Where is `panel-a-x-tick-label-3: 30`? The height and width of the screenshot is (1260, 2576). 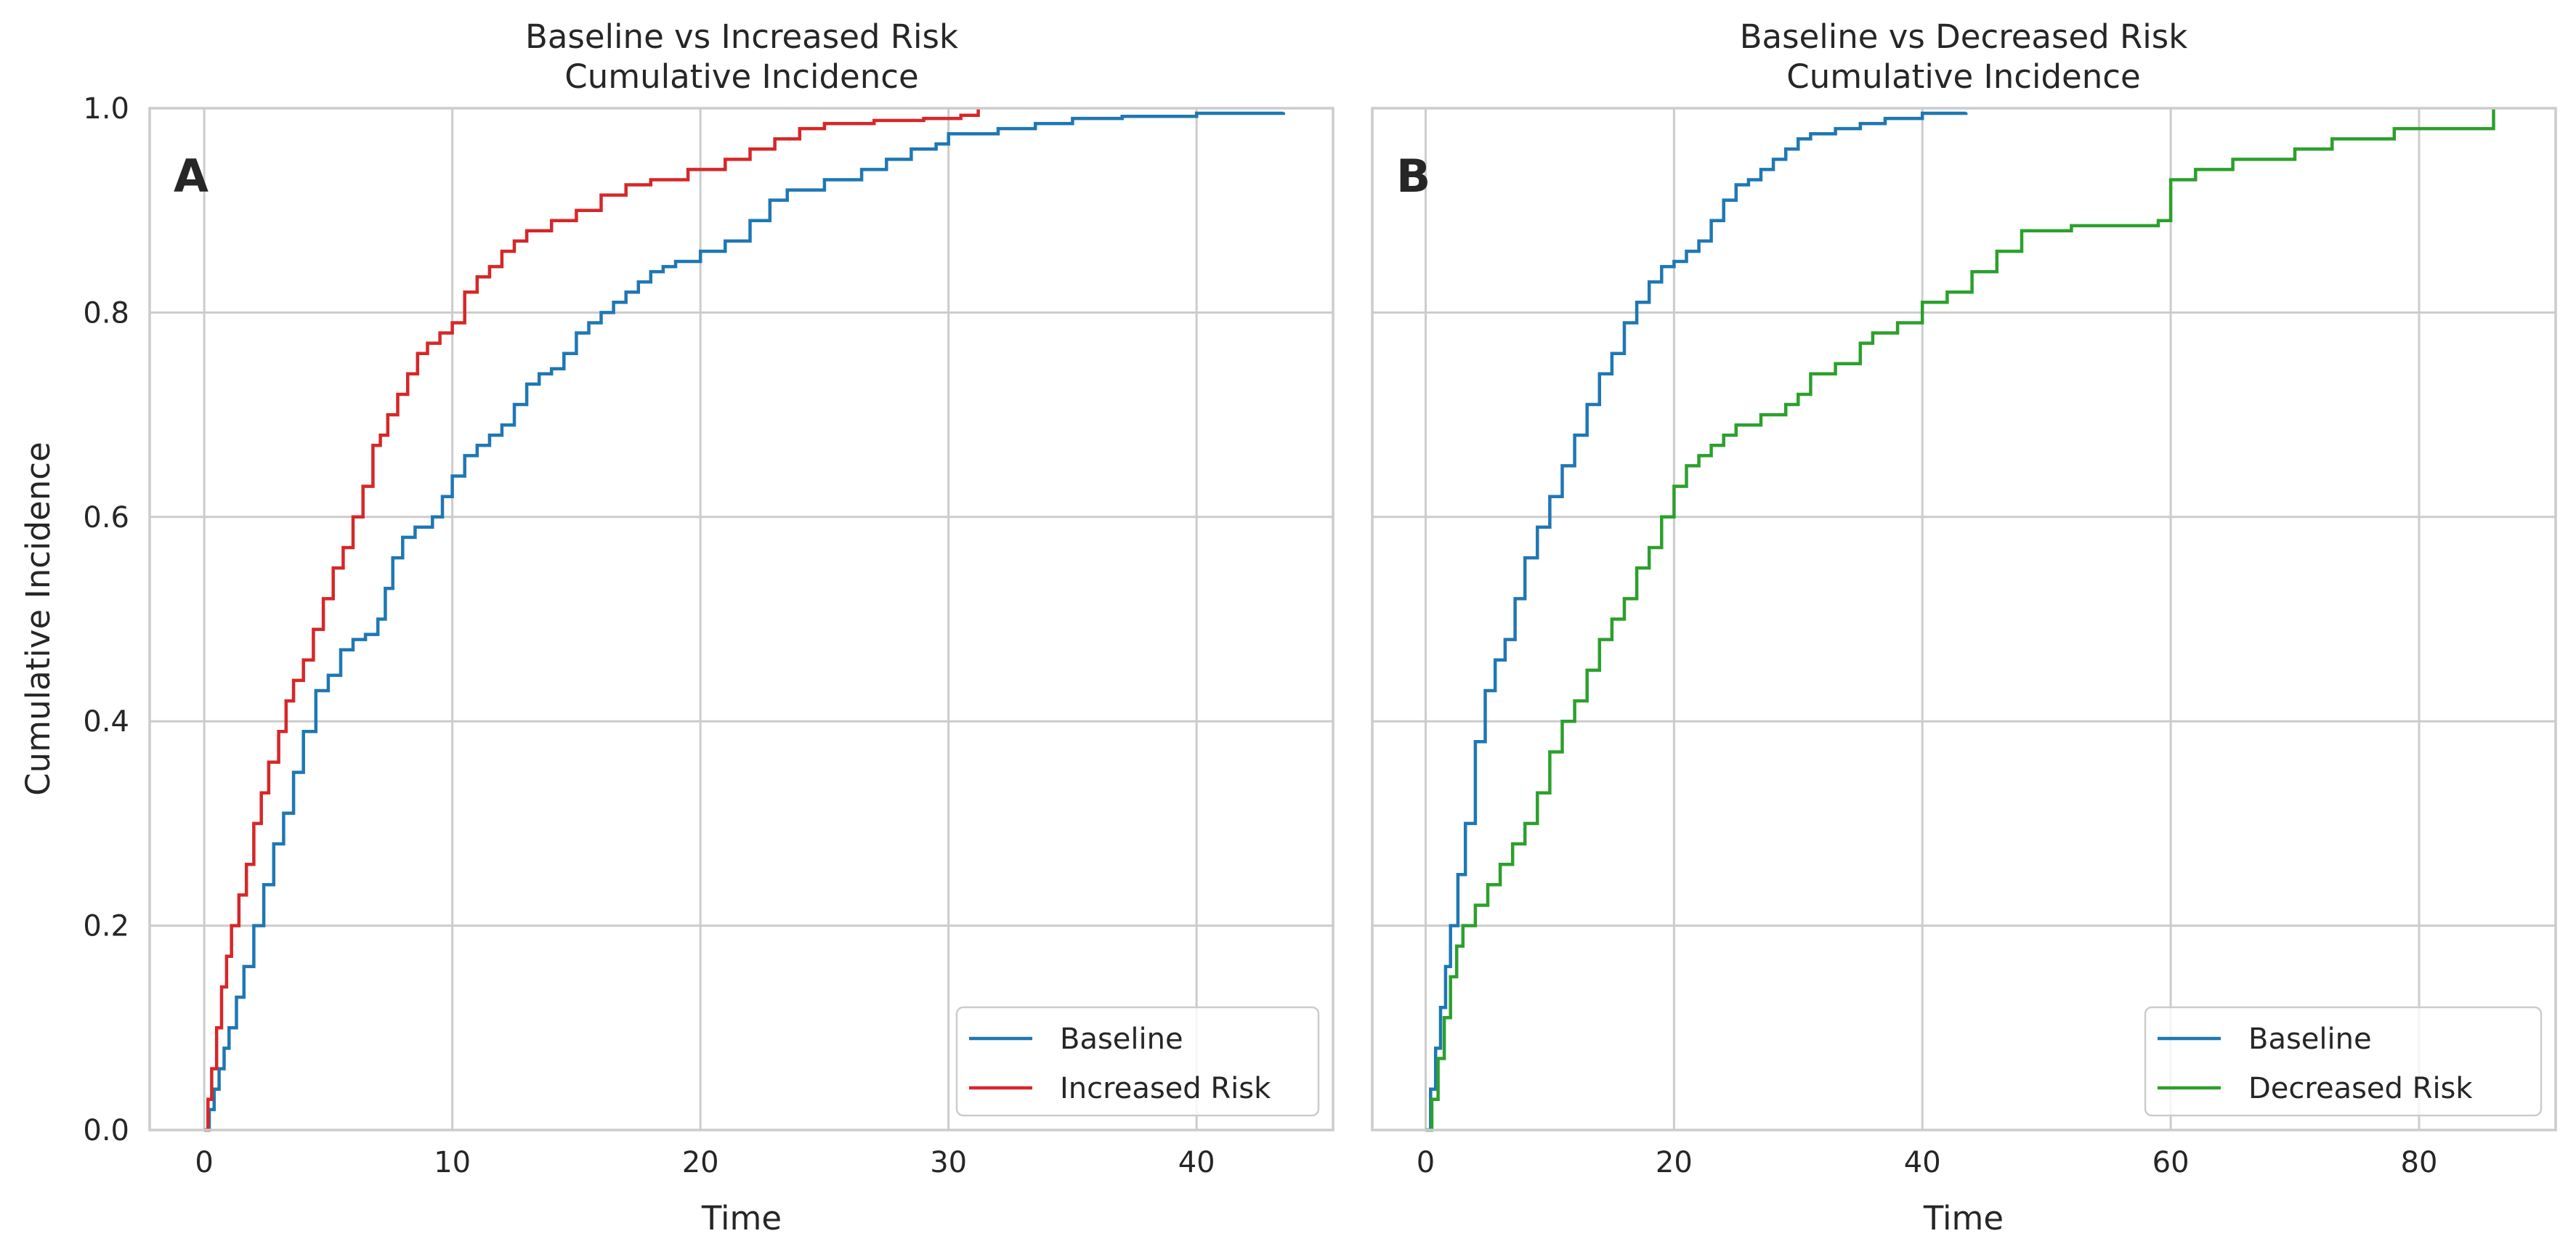
panel-a-x-tick-label-3: 30 is located at coordinates (948, 1162).